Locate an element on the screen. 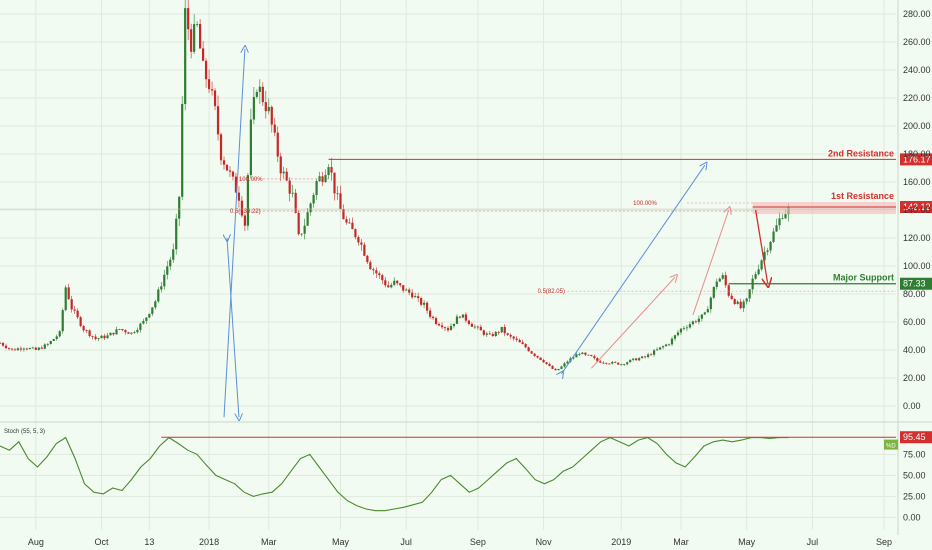 This screenshot has width=932, height=550. fib-right-100-label: 100.00% is located at coordinates (645, 204).